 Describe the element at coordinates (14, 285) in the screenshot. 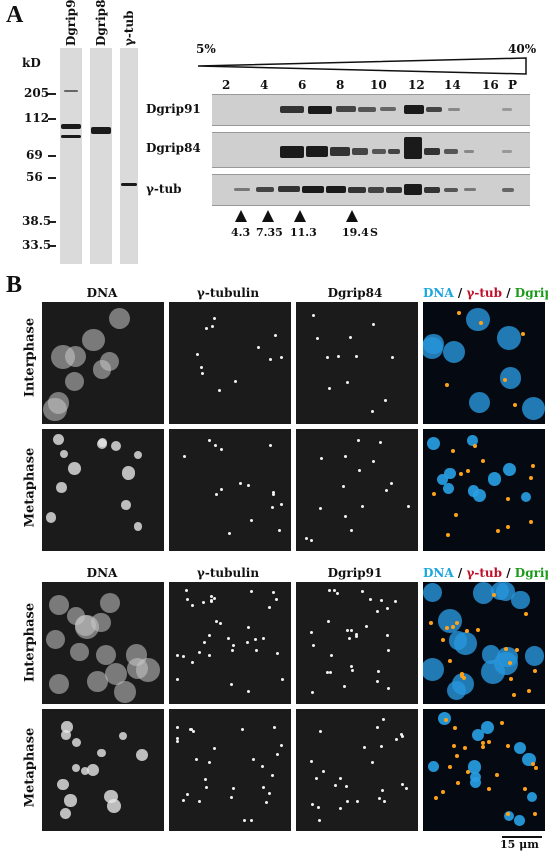

I see `panel-b-letter: B` at that location.